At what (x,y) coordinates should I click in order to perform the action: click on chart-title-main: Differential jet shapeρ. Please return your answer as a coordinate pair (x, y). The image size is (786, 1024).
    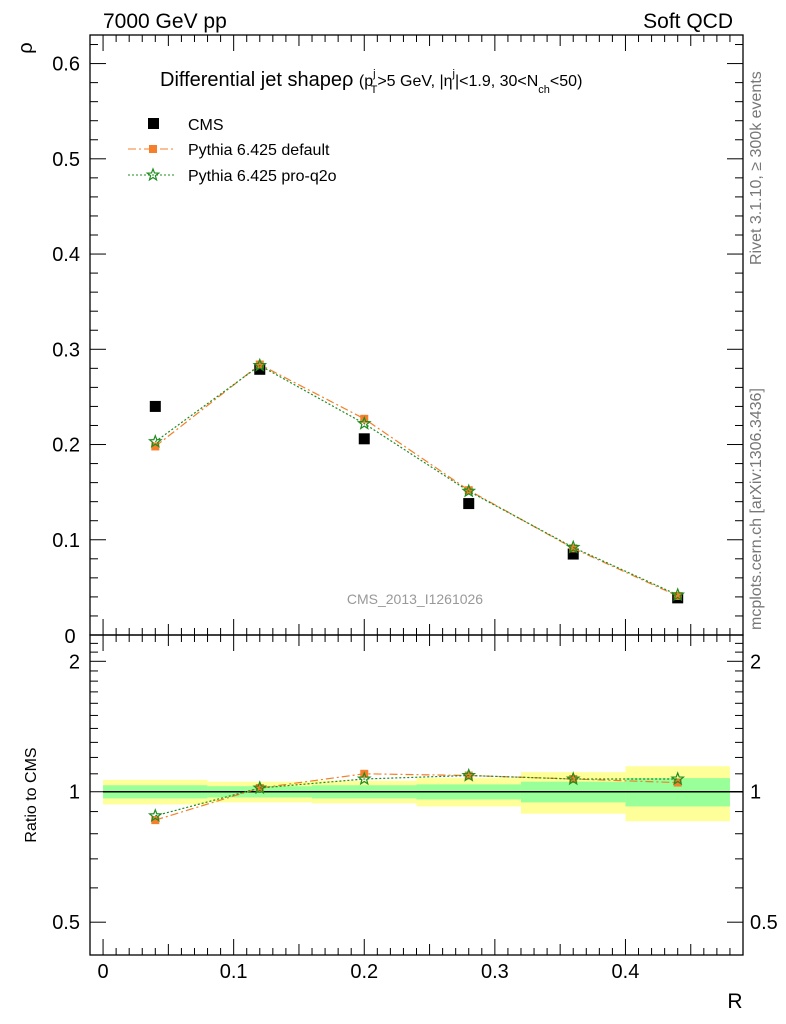
    Looking at the image, I should click on (259, 80).